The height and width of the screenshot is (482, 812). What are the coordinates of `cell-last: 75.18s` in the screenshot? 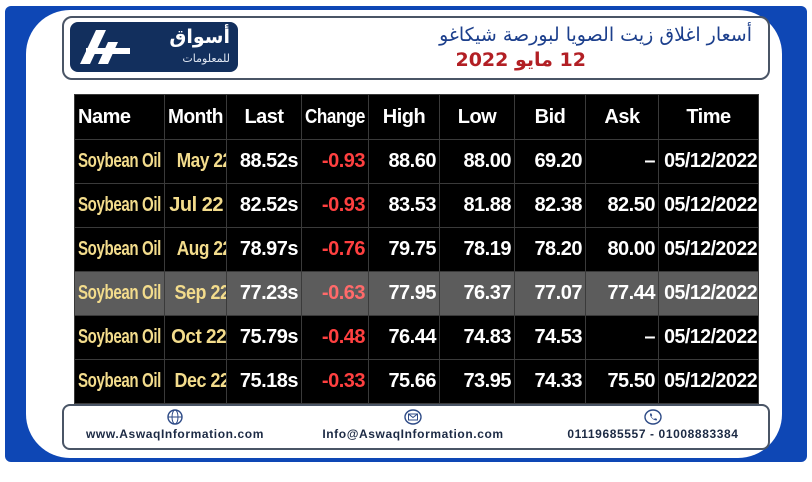 It's located at (264, 381).